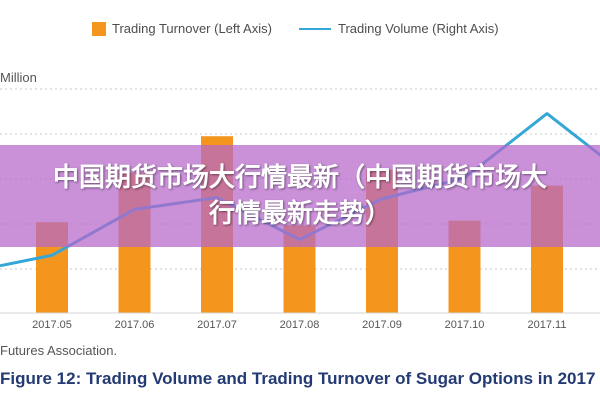  What do you see at coordinates (418, 28) in the screenshot?
I see `legend-label-volume: Trading Volume (Right Axis)` at bounding box center [418, 28].